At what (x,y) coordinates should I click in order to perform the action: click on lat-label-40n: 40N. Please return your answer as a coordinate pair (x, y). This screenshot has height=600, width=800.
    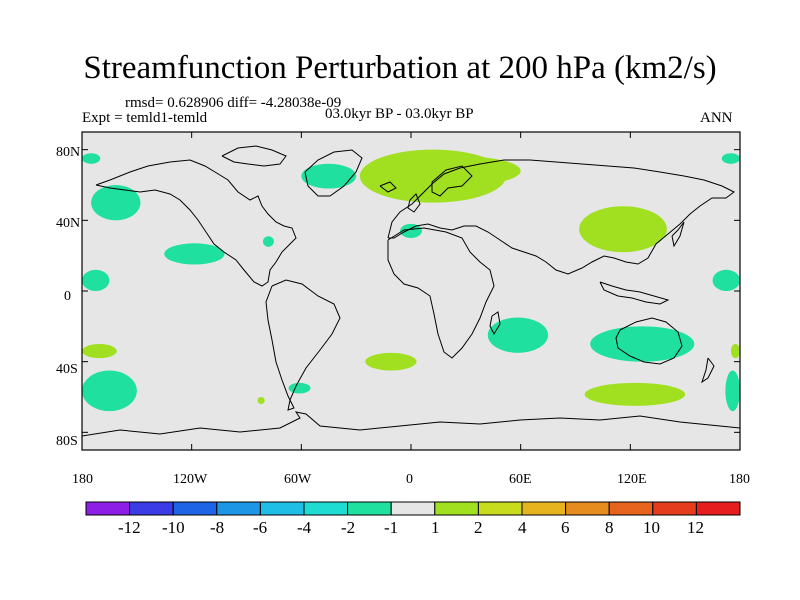
    Looking at the image, I should click on (68, 223).